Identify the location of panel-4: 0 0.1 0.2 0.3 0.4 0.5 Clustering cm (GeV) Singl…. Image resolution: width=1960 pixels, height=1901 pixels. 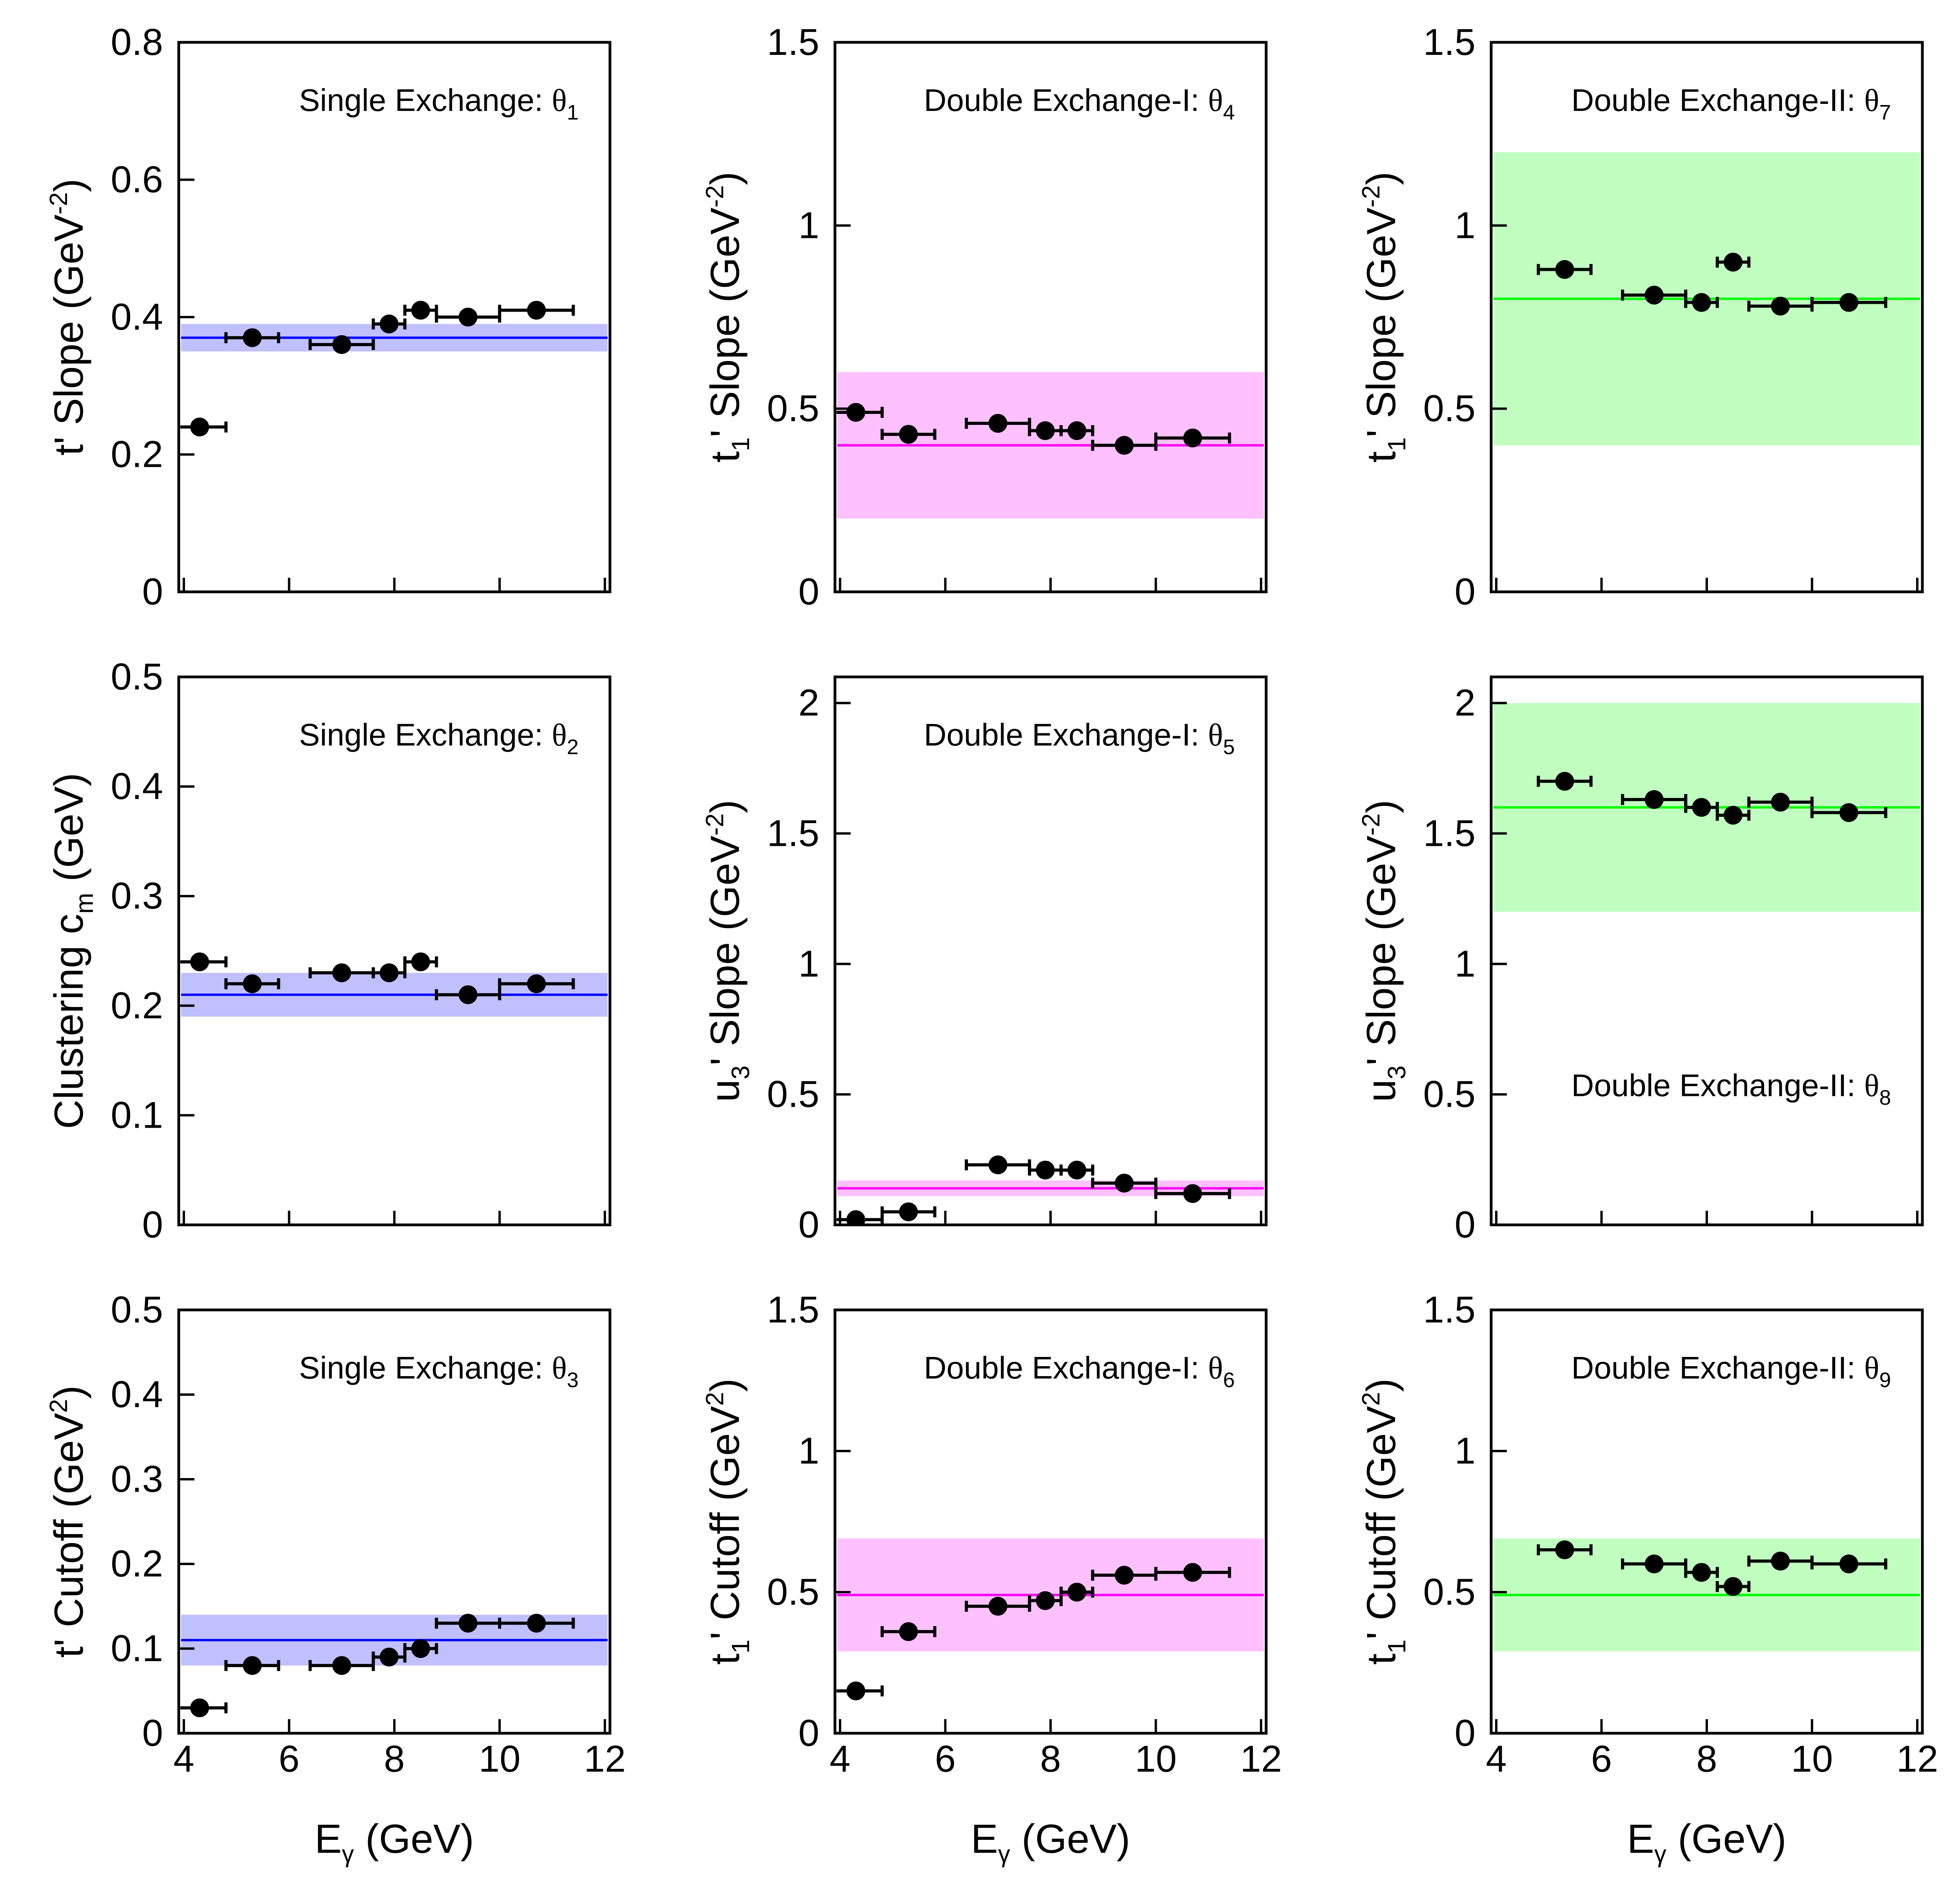
(329, 951).